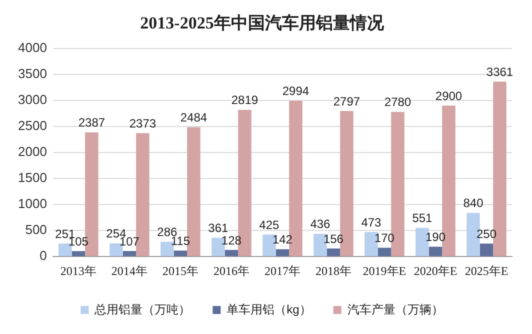 The height and width of the screenshot is (334, 532). Describe the element at coordinates (43, 256) in the screenshot. I see `y-tick-label: 0` at that location.